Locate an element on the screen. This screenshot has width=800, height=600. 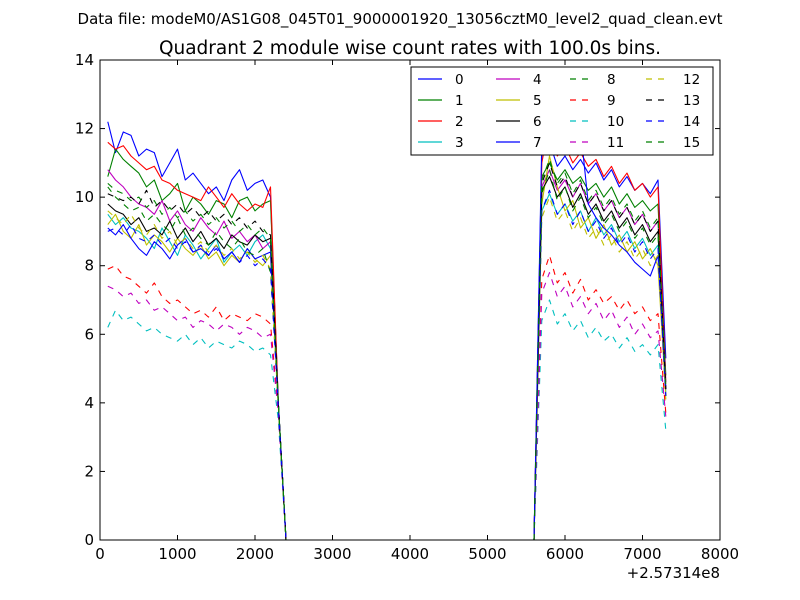
legend-label: 12 is located at coordinates (691, 80).